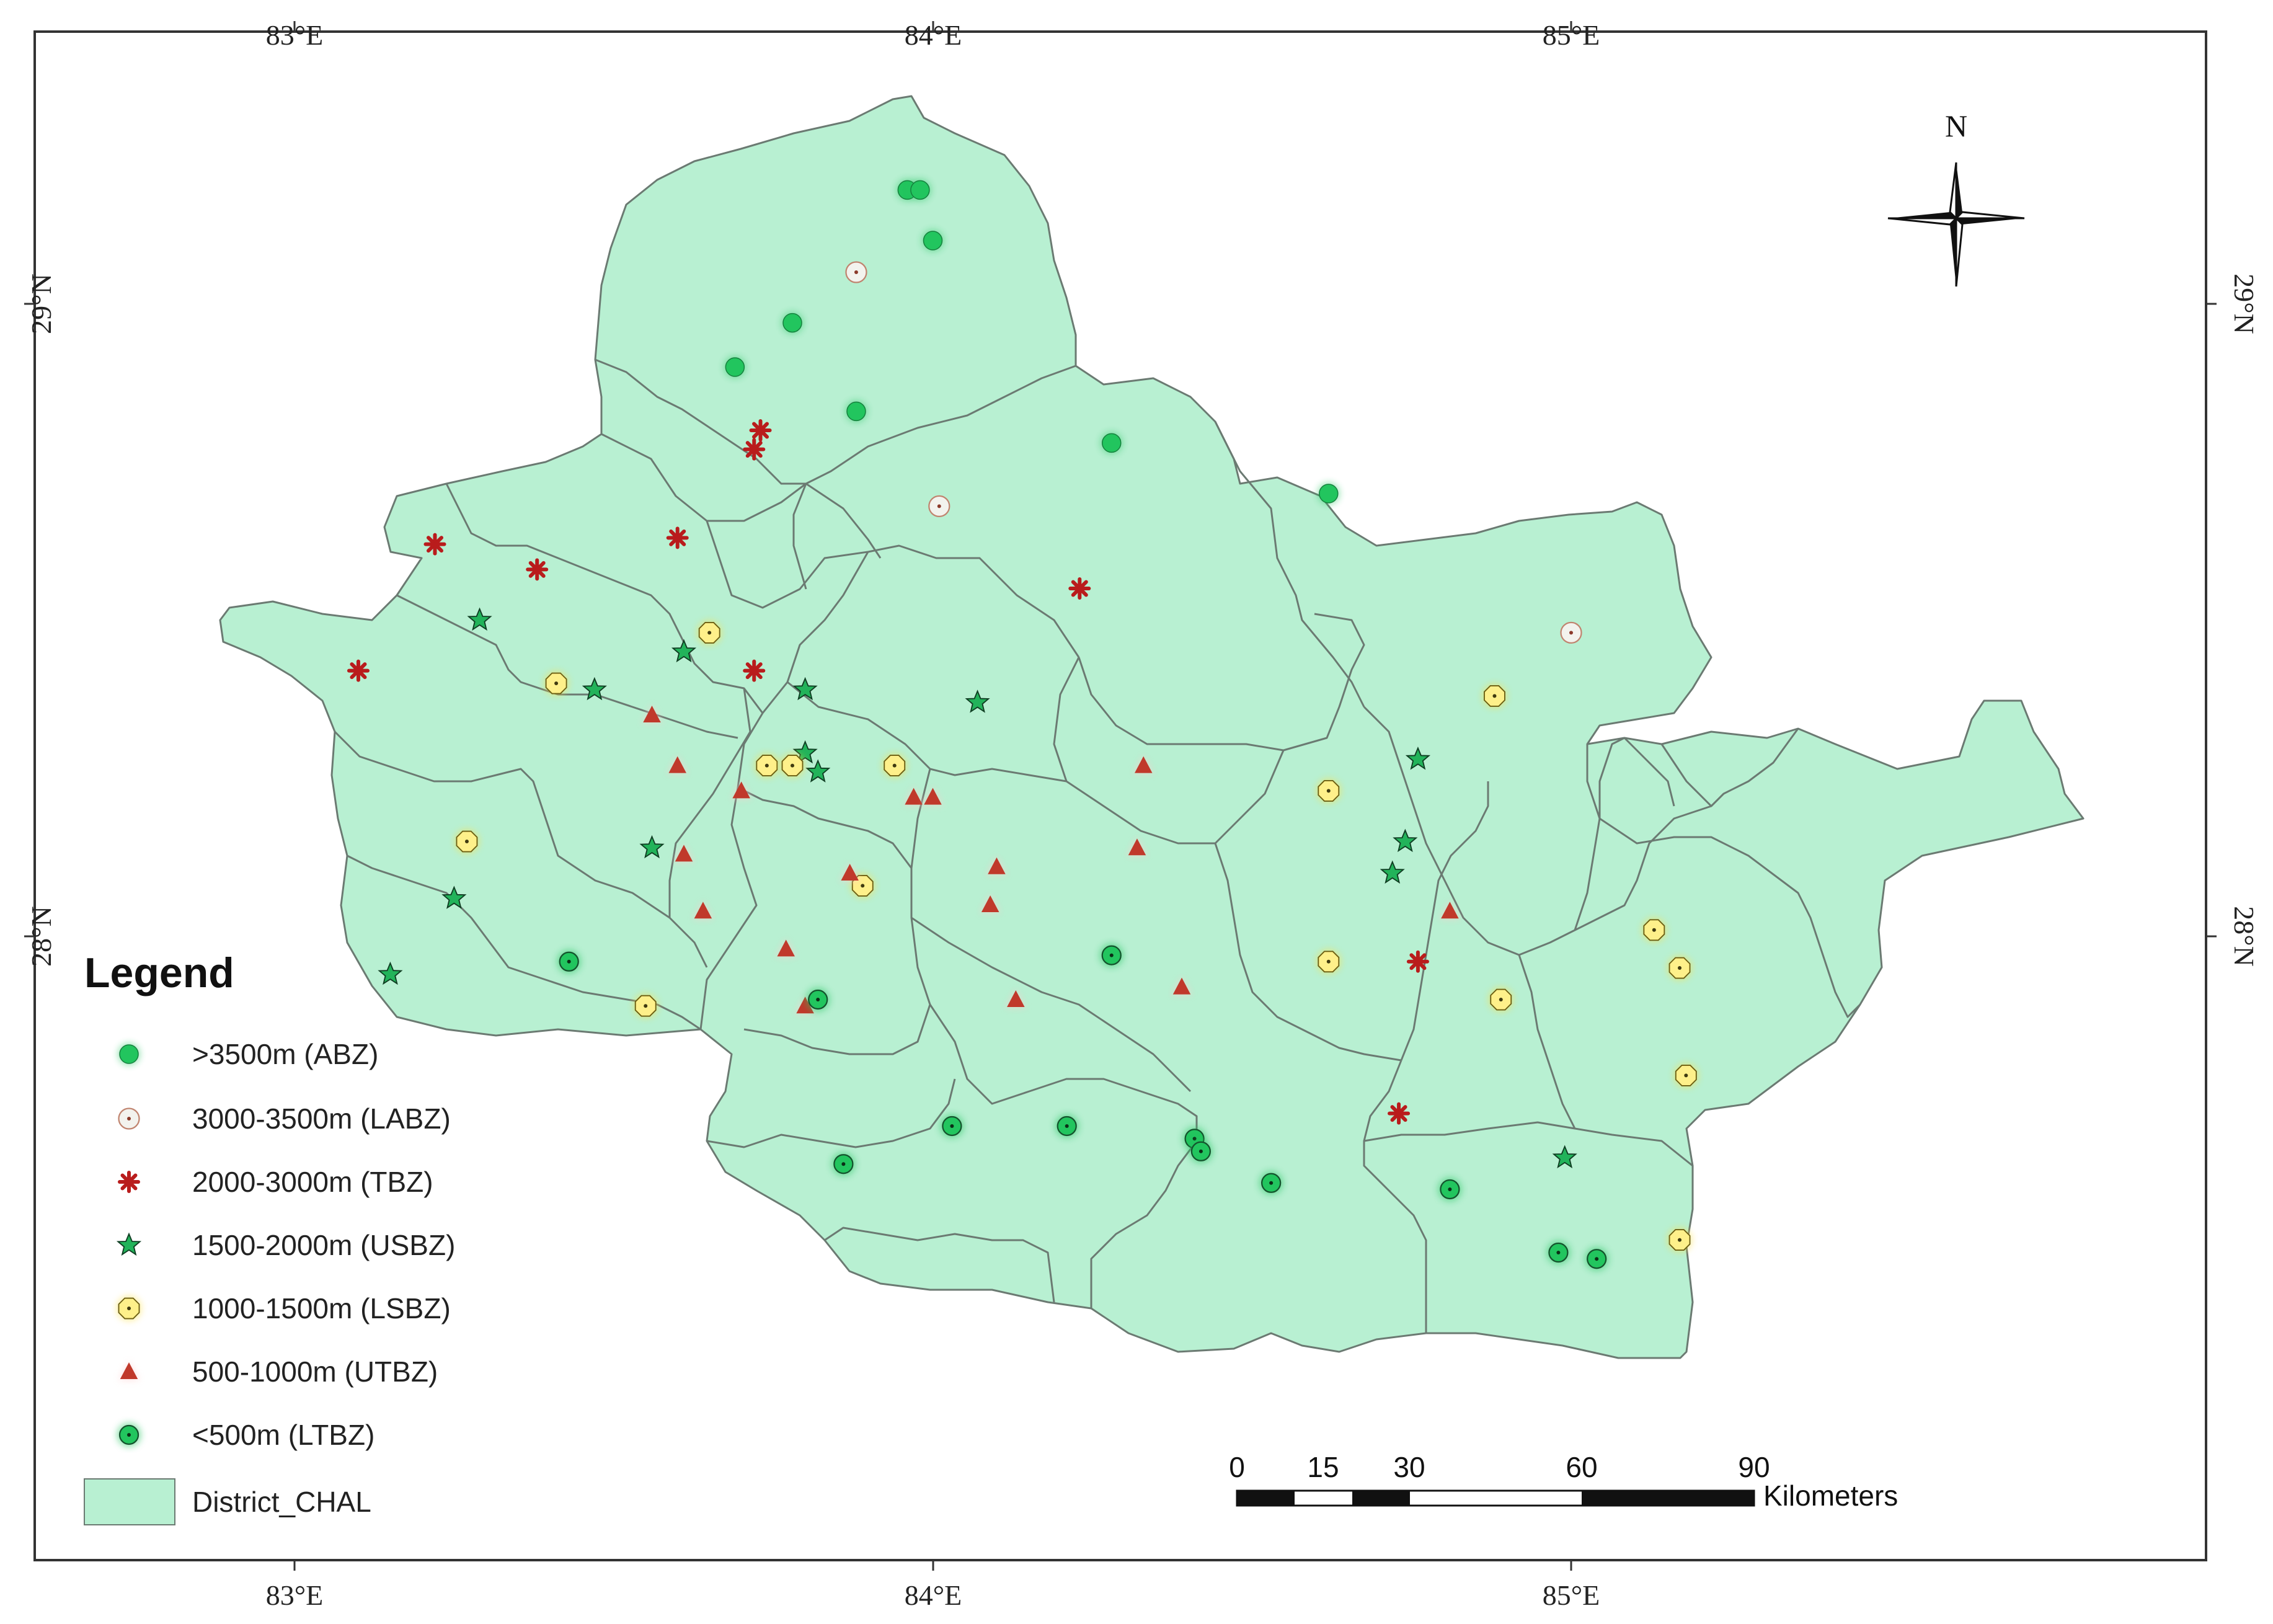 The image size is (2273, 1624). What do you see at coordinates (285, 1054) in the screenshot?
I see `legend-label-abz: >3500m (ABZ)` at bounding box center [285, 1054].